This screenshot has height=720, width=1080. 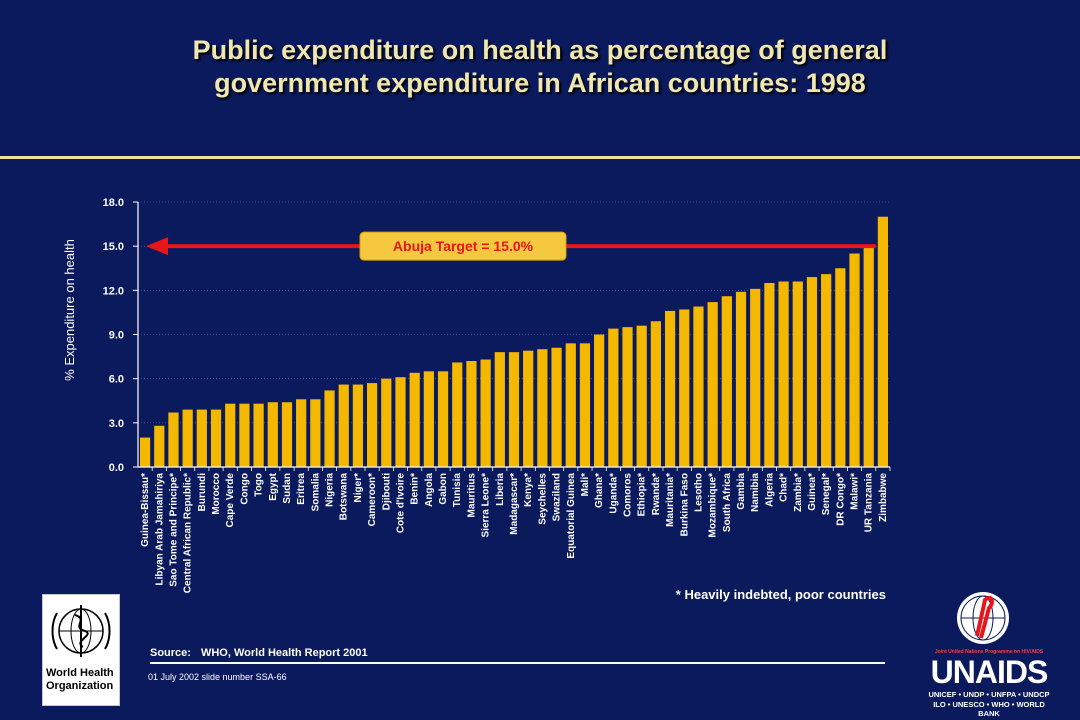 I want to click on x-tick-label: Cape Verde, so click(x=230, y=500).